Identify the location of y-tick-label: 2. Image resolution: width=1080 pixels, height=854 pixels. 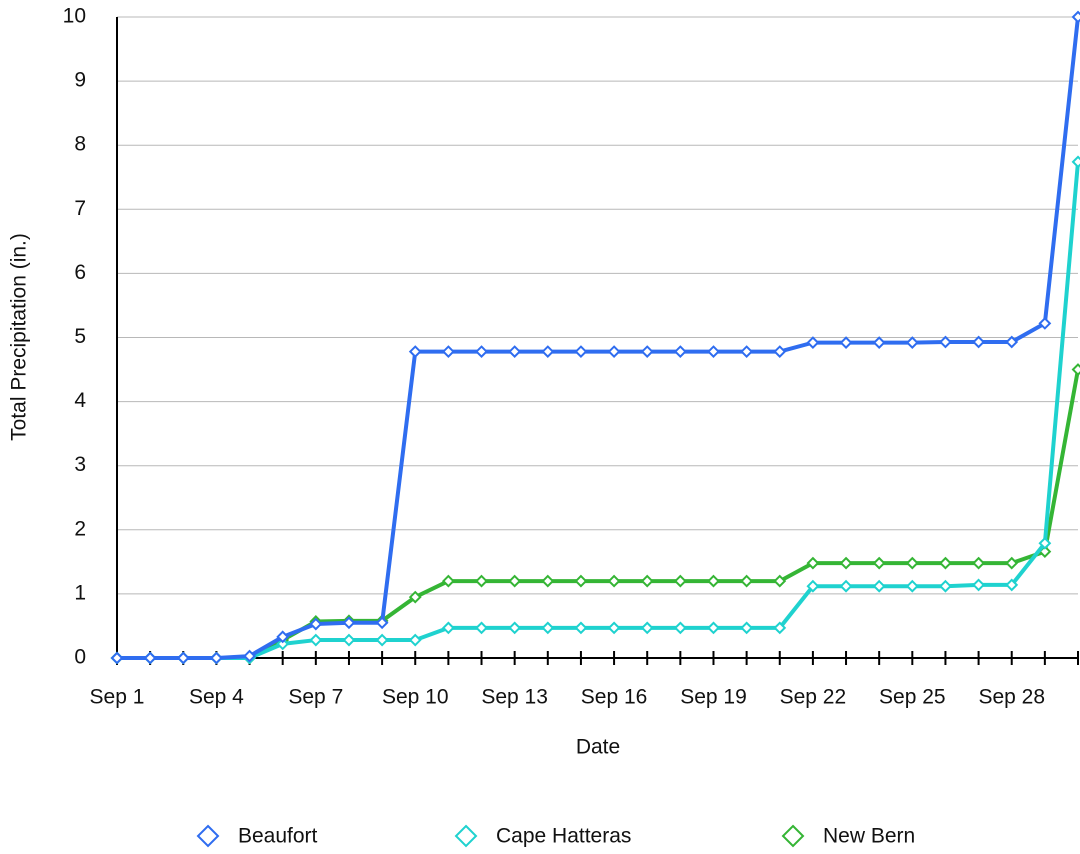
(80, 528).